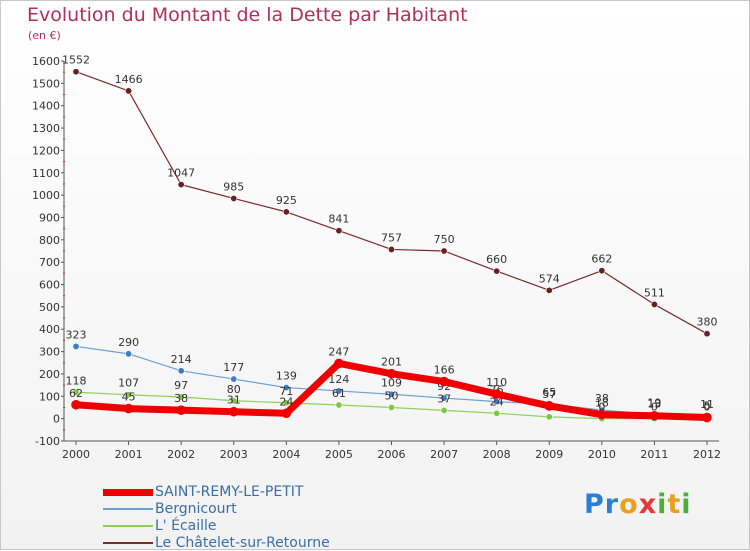 The width and height of the screenshot is (750, 551). I want to click on legend-label: SAINT-REMY-LE-PETIT, so click(229, 492).